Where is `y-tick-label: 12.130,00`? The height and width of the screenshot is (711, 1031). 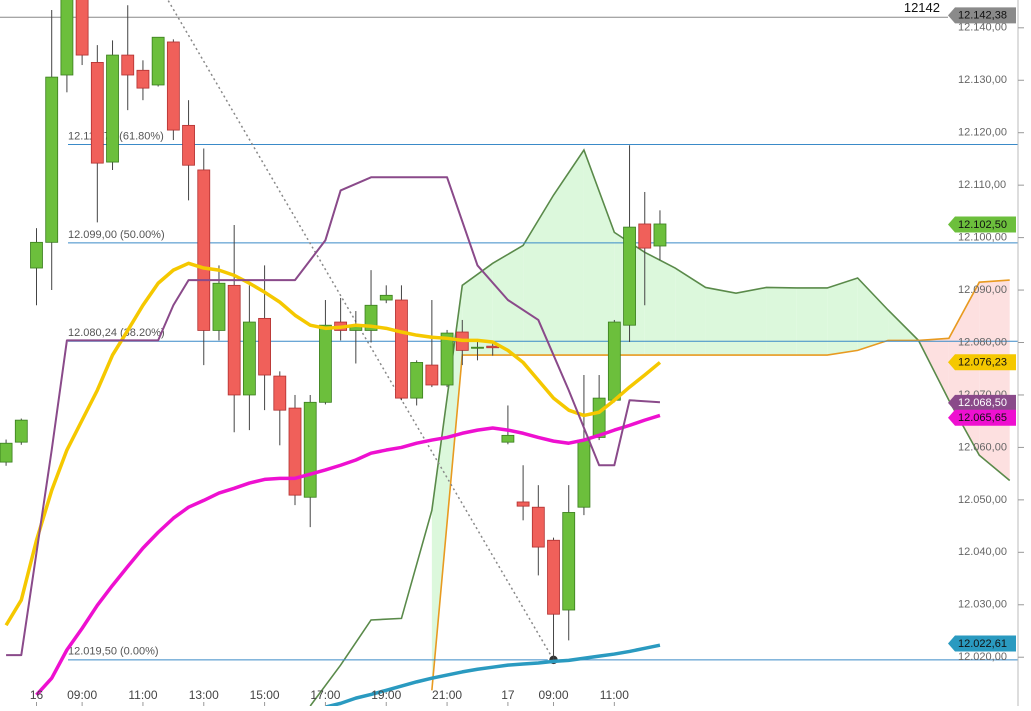
y-tick-label: 12.130,00 is located at coordinates (982, 80).